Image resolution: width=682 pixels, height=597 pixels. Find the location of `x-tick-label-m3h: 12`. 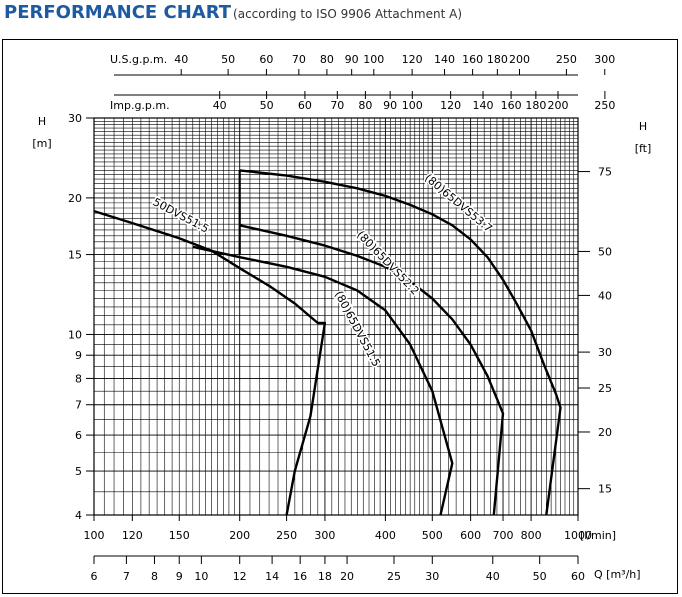

x-tick-label-m3h: 12 is located at coordinates (240, 576).